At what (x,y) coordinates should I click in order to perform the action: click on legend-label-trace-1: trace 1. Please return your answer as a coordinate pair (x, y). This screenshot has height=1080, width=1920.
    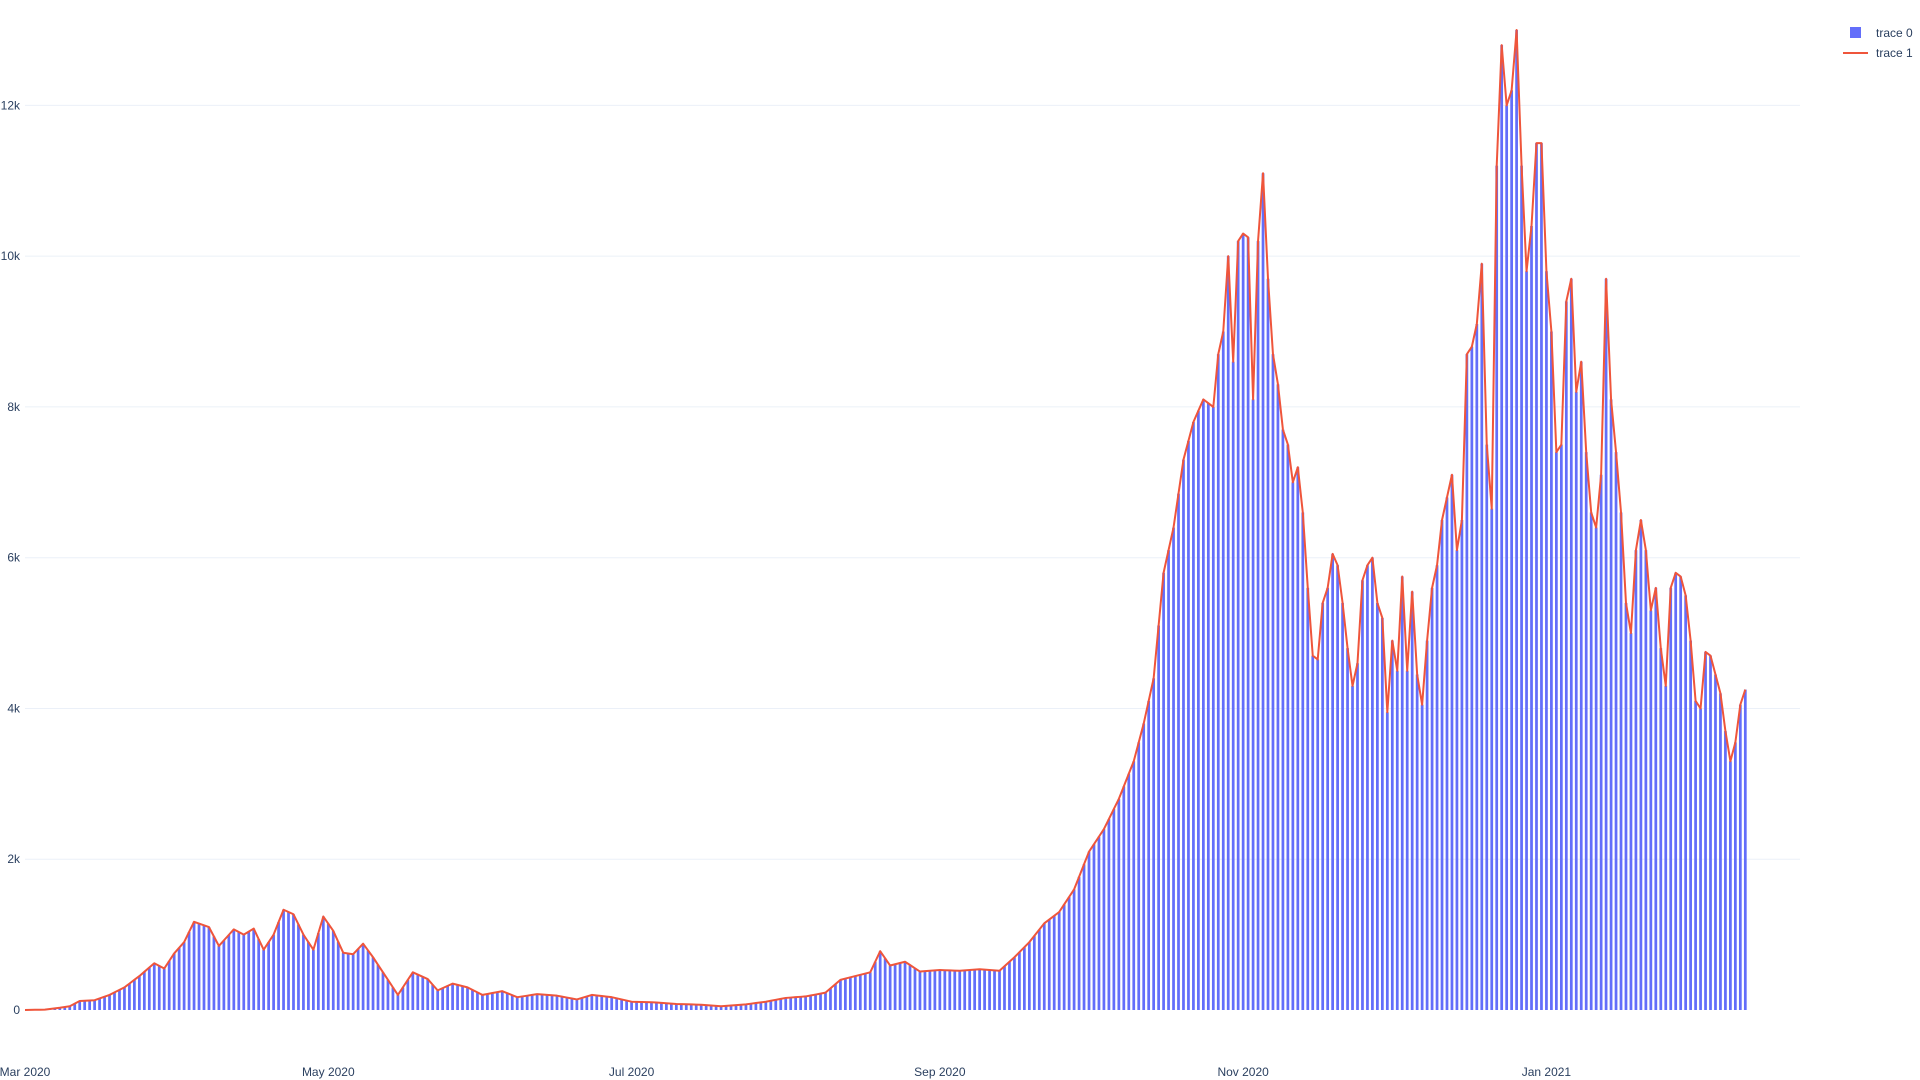
    Looking at the image, I should click on (1894, 53).